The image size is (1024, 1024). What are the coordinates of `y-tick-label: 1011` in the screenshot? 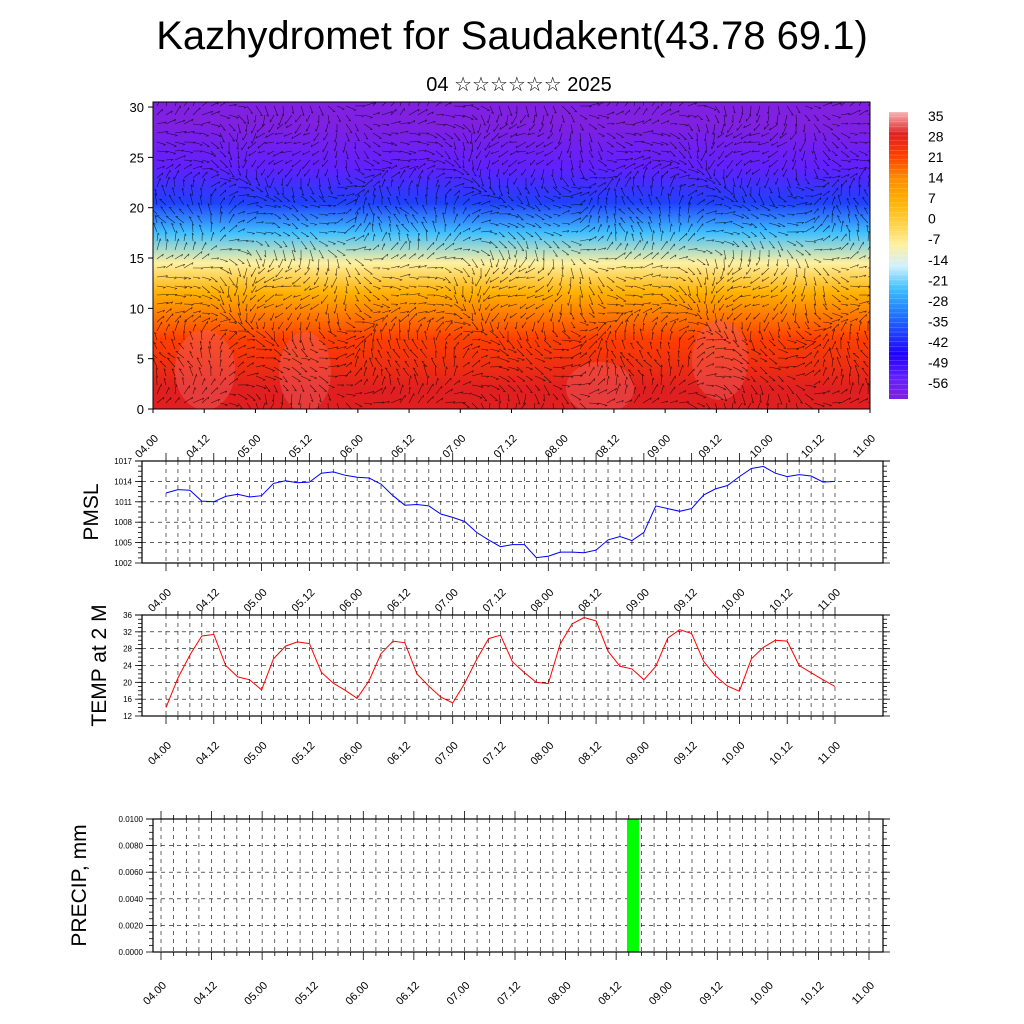 It's located at (124, 502).